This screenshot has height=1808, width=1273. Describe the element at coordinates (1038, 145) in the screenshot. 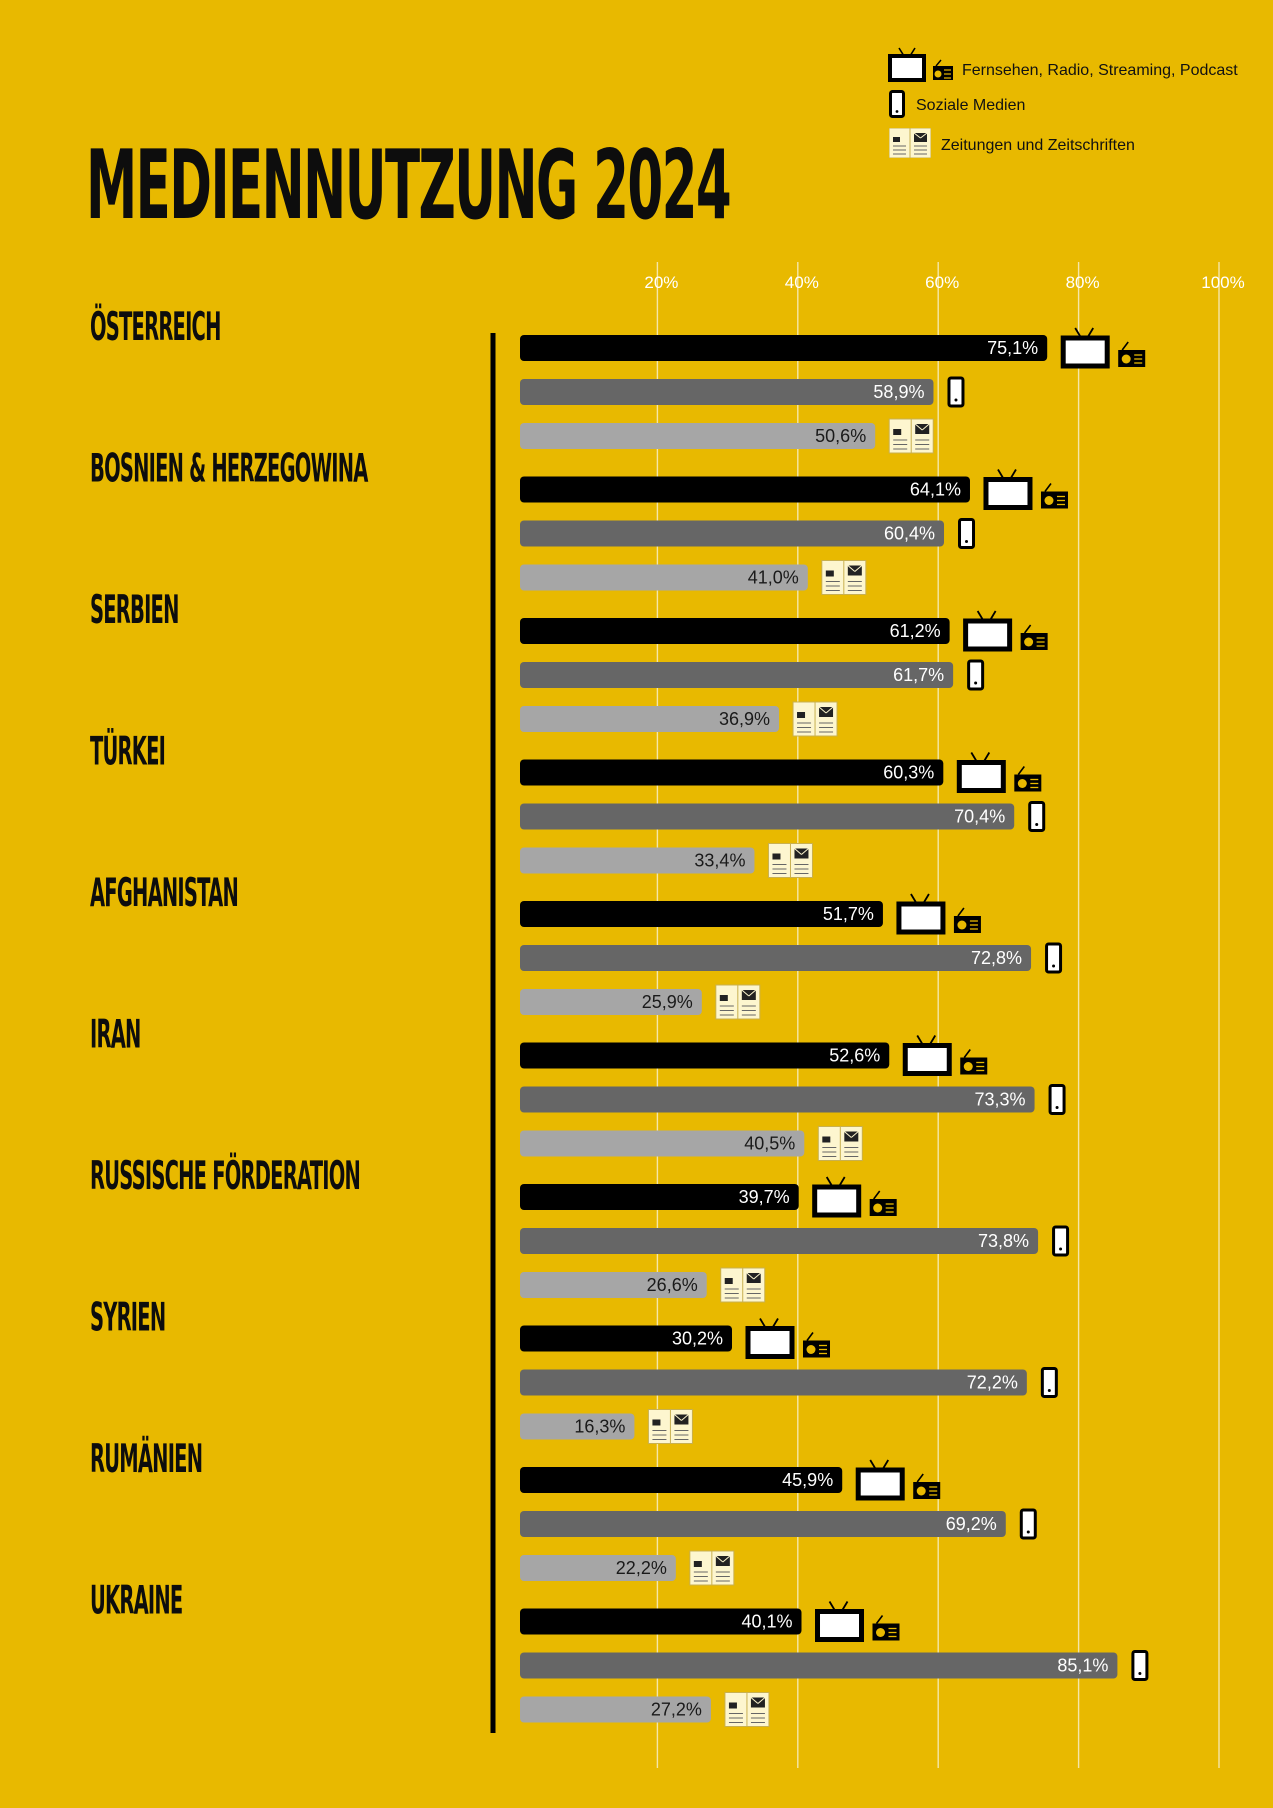

I see `legend-label-print: Zeitungen und Zeitschriften` at that location.